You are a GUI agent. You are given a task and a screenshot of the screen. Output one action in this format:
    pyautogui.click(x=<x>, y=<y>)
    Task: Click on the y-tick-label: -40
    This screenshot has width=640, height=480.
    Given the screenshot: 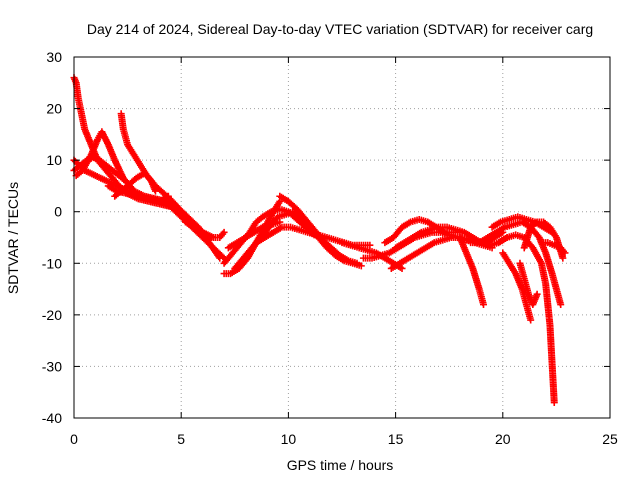 What is the action you would take?
    pyautogui.click(x=52, y=418)
    